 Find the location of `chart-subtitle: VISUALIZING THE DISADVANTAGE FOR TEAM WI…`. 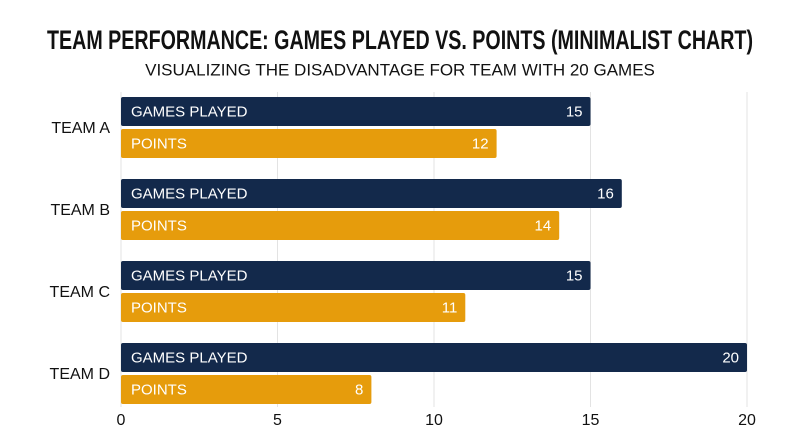

chart-subtitle: VISUALIZING THE DISADVANTAGE FOR TEAM WI… is located at coordinates (400, 69).